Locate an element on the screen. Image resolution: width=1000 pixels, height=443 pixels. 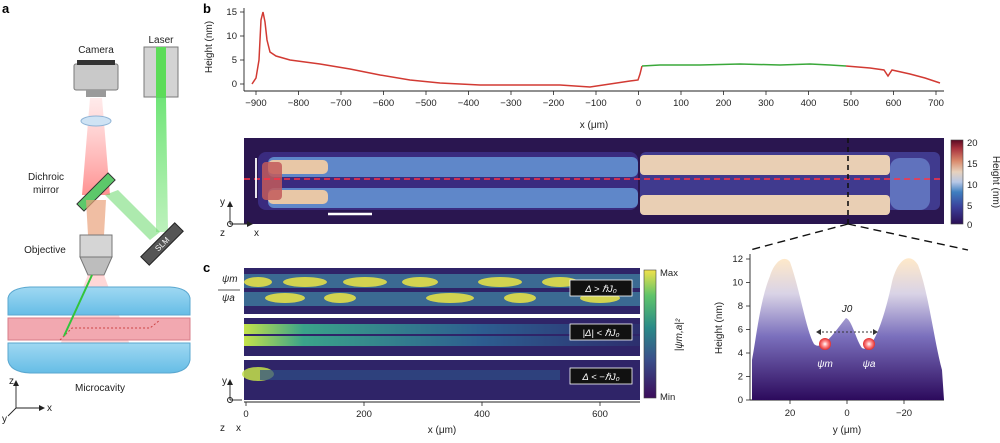
objective-icon is located at coordinates (96, 255).